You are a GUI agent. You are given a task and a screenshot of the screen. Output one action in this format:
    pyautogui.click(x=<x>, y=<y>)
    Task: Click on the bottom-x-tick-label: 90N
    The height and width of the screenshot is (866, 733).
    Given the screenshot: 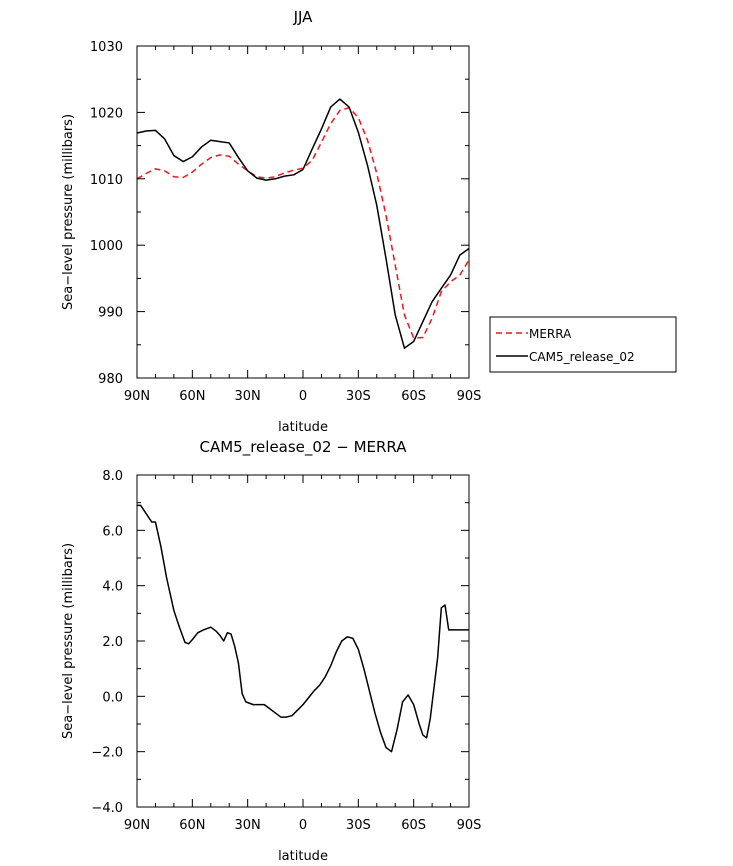 What is the action you would take?
    pyautogui.click(x=137, y=825)
    